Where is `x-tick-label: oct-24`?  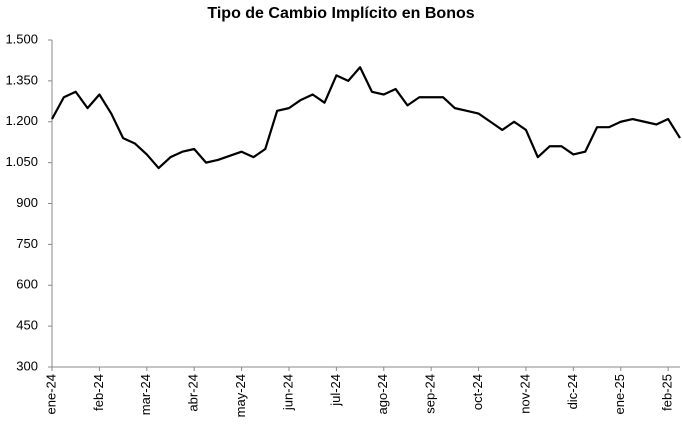 x-tick-label: oct-24 is located at coordinates (477, 392).